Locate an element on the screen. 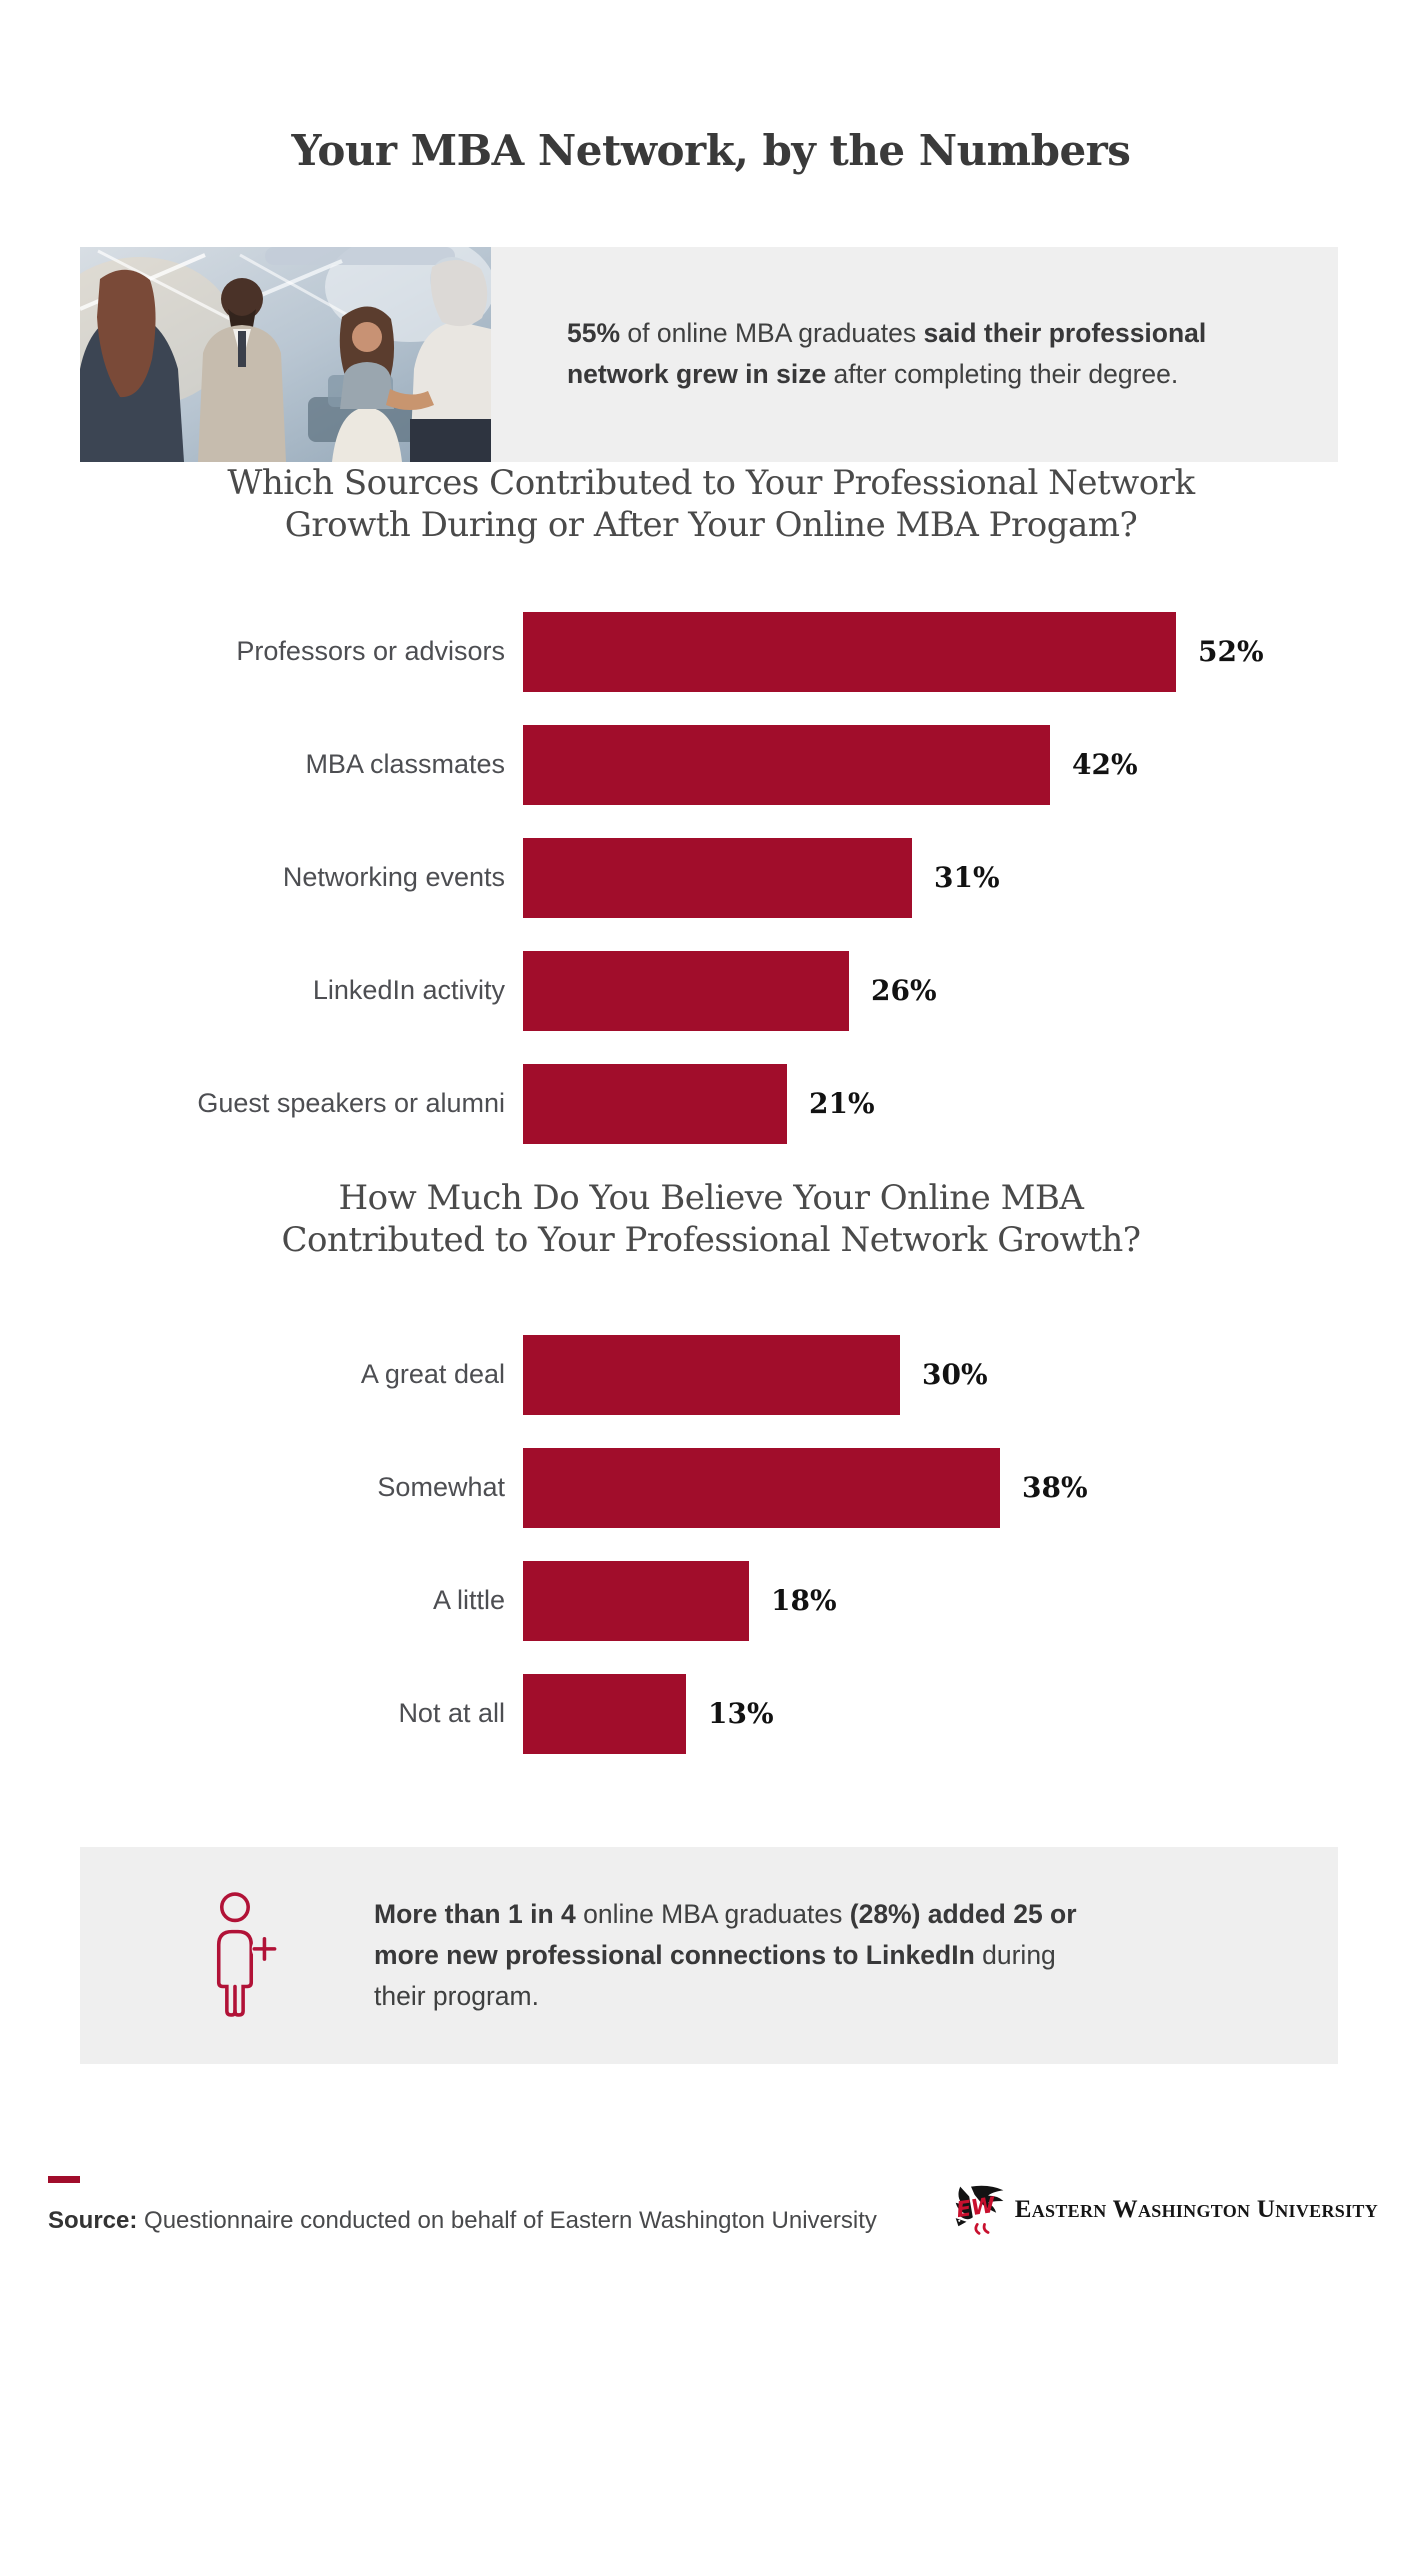 The image size is (1422, 2560). source-label: Source: is located at coordinates (93, 2220).